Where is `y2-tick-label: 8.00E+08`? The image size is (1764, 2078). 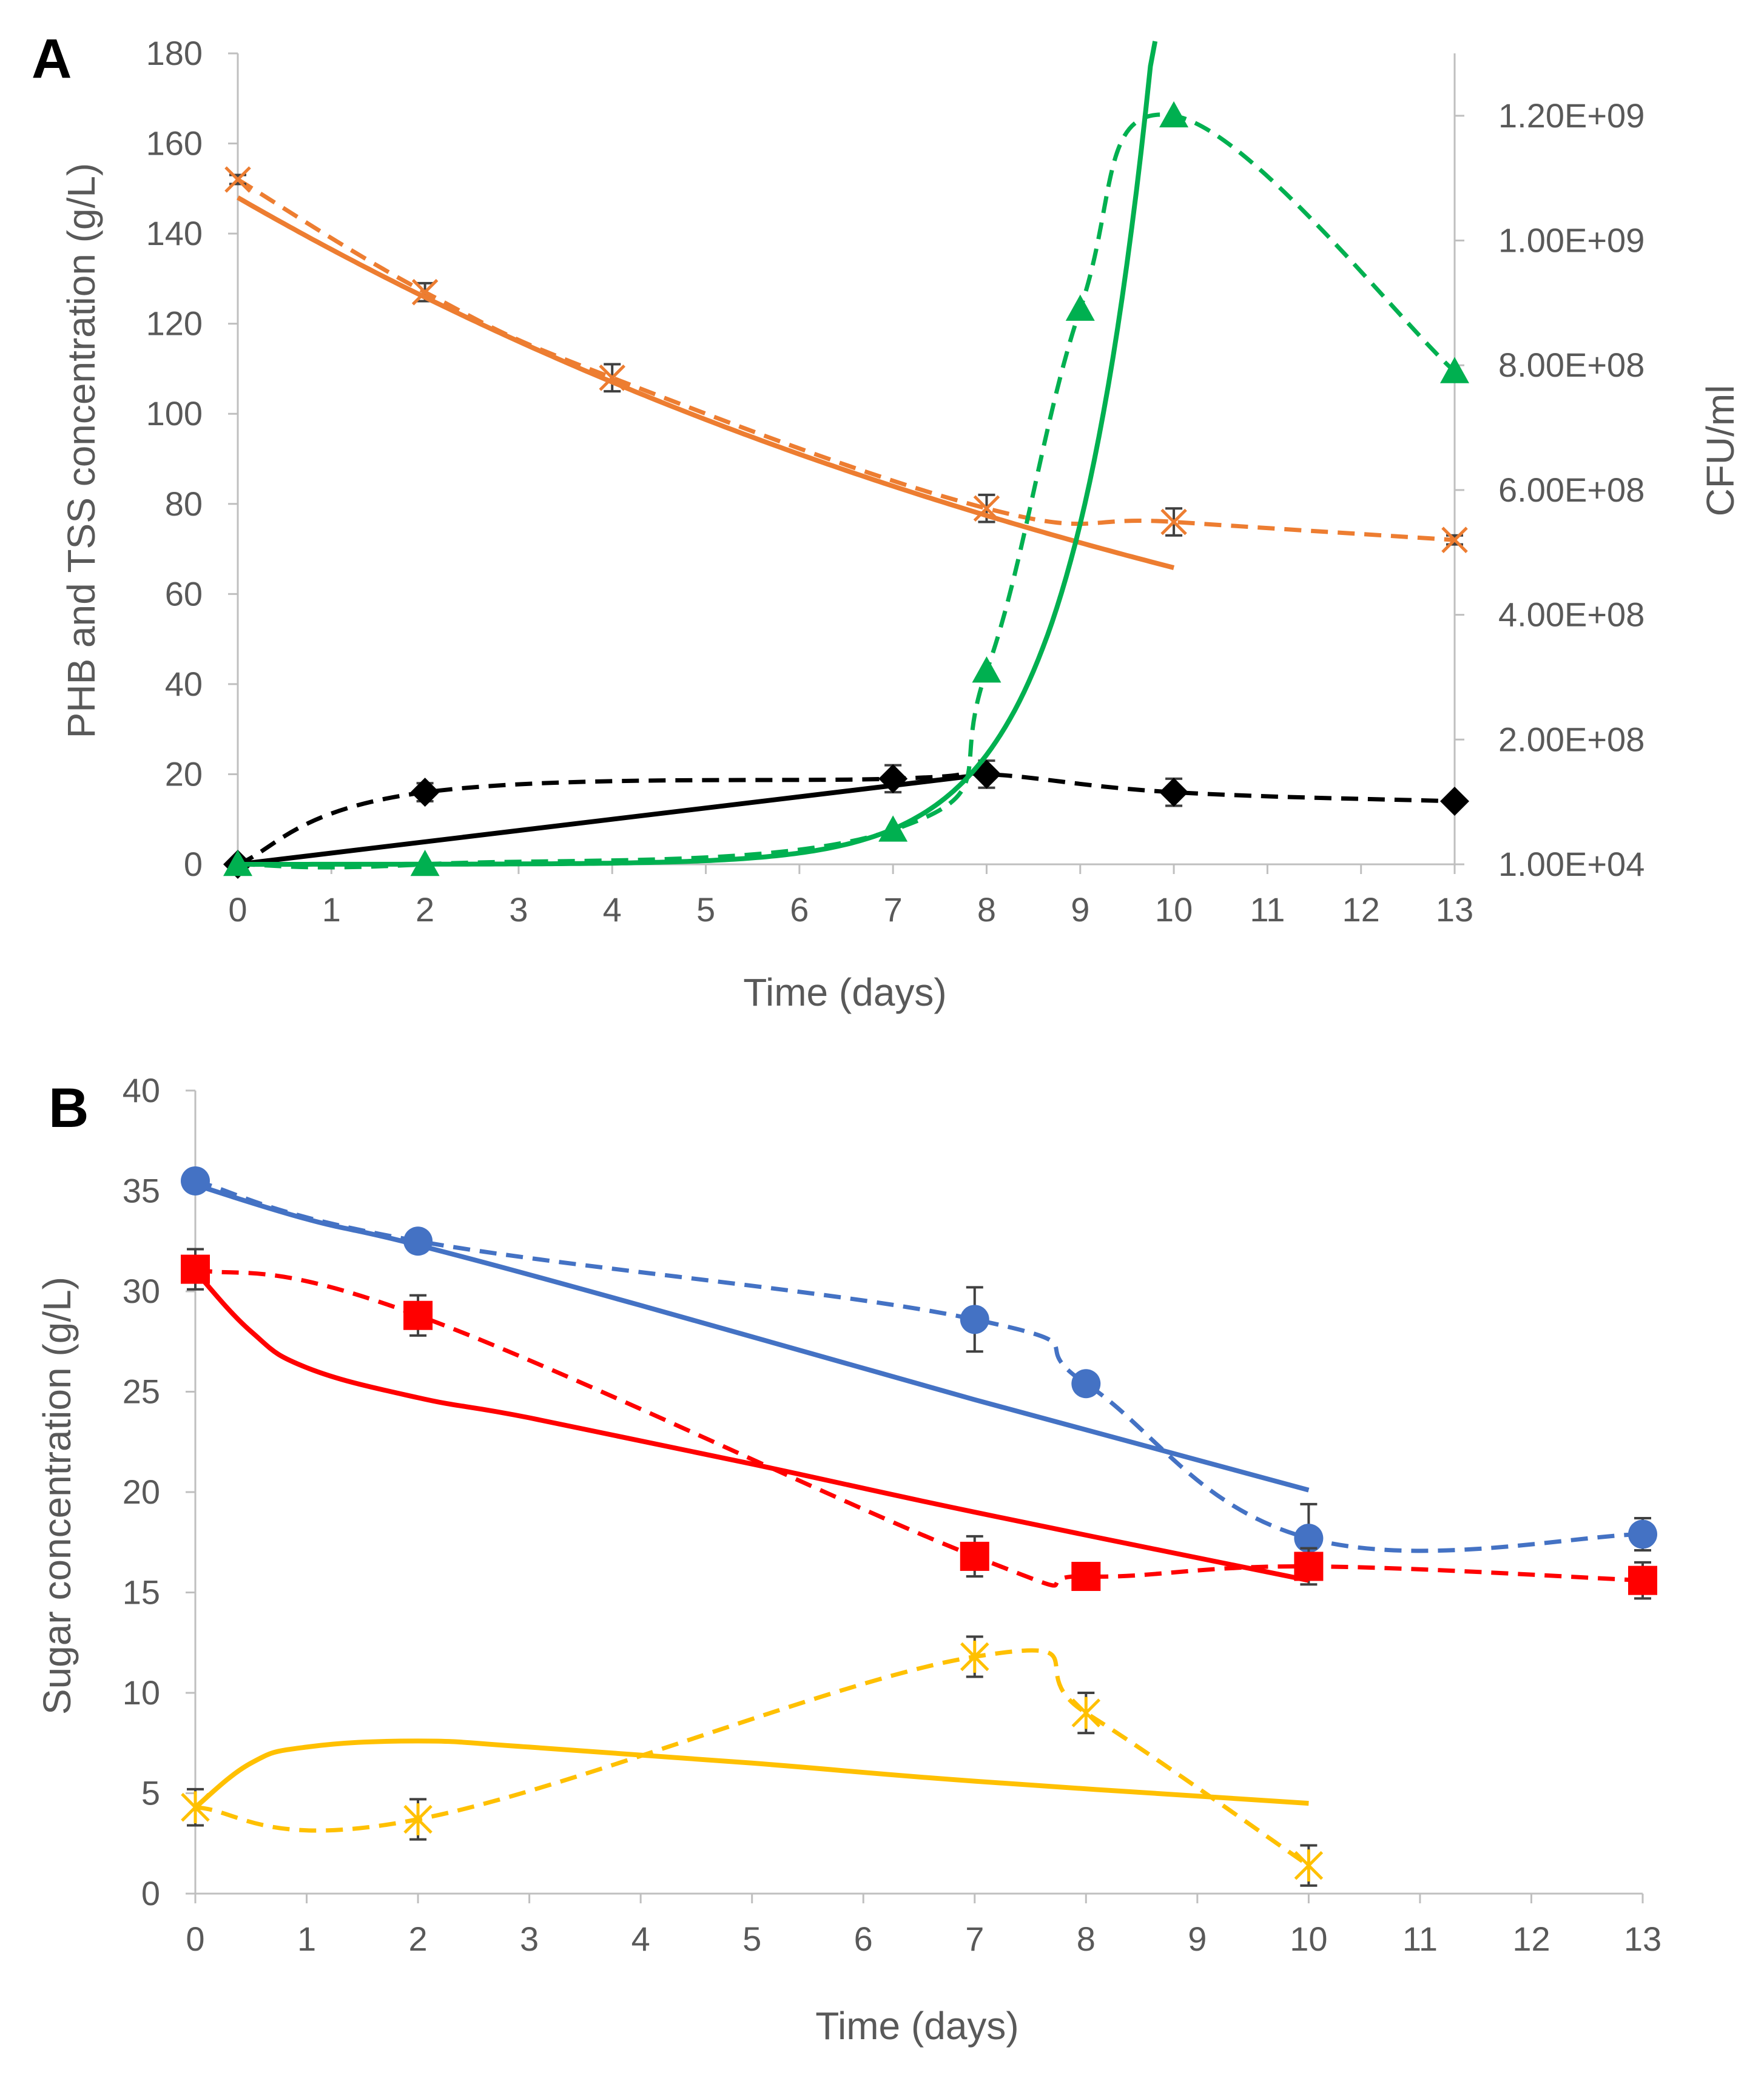
y2-tick-label: 8.00E+08 is located at coordinates (1571, 365).